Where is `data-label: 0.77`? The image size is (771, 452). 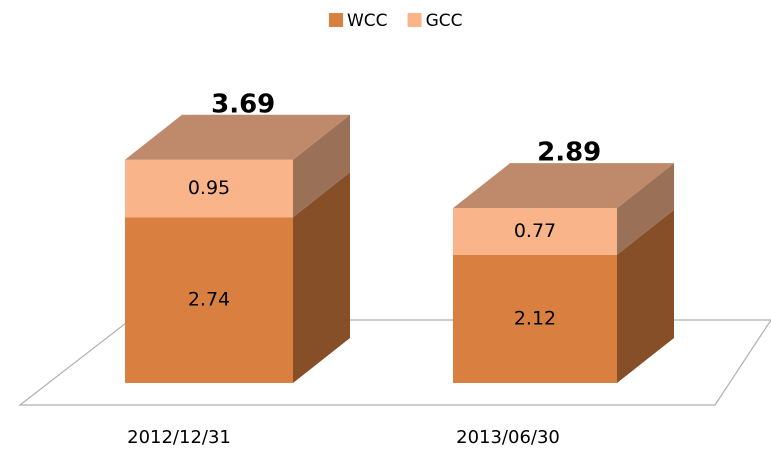
data-label: 0.77 is located at coordinates (535, 231).